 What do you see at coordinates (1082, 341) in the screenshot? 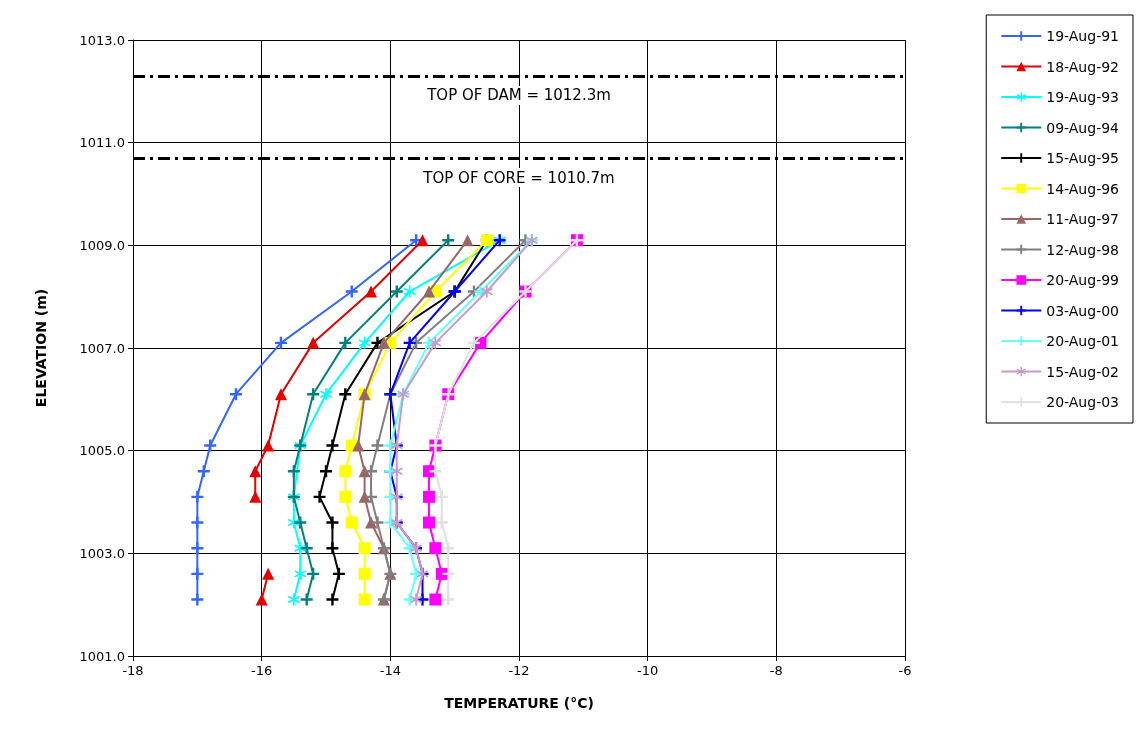
I see `legend-label: 20-Aug-01` at bounding box center [1082, 341].